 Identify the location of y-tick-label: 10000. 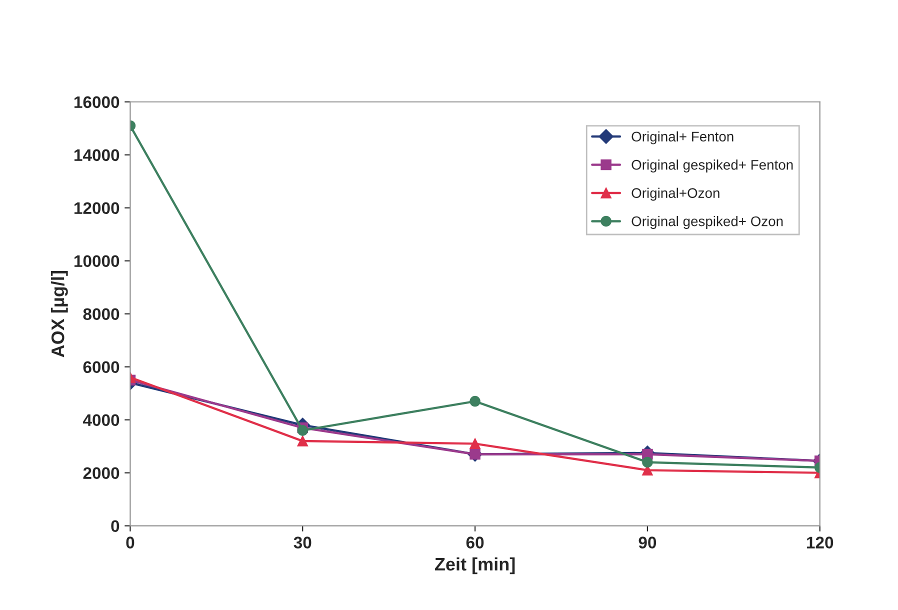
(97, 261).